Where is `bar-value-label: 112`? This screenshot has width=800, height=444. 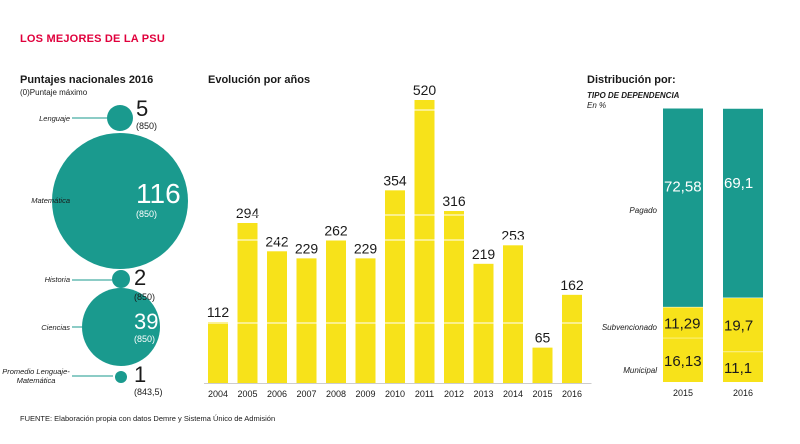 bar-value-label: 112 is located at coordinates (218, 312).